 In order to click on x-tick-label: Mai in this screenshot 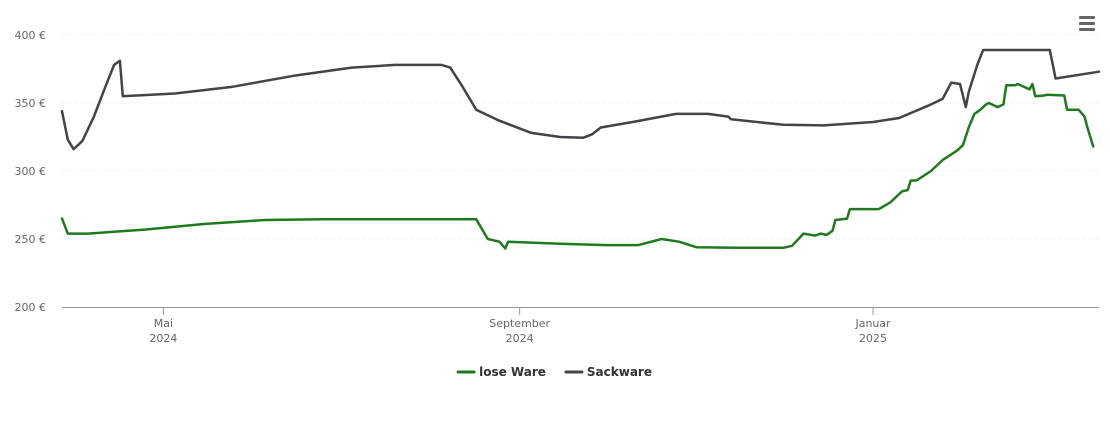, I will do `click(163, 323)`.